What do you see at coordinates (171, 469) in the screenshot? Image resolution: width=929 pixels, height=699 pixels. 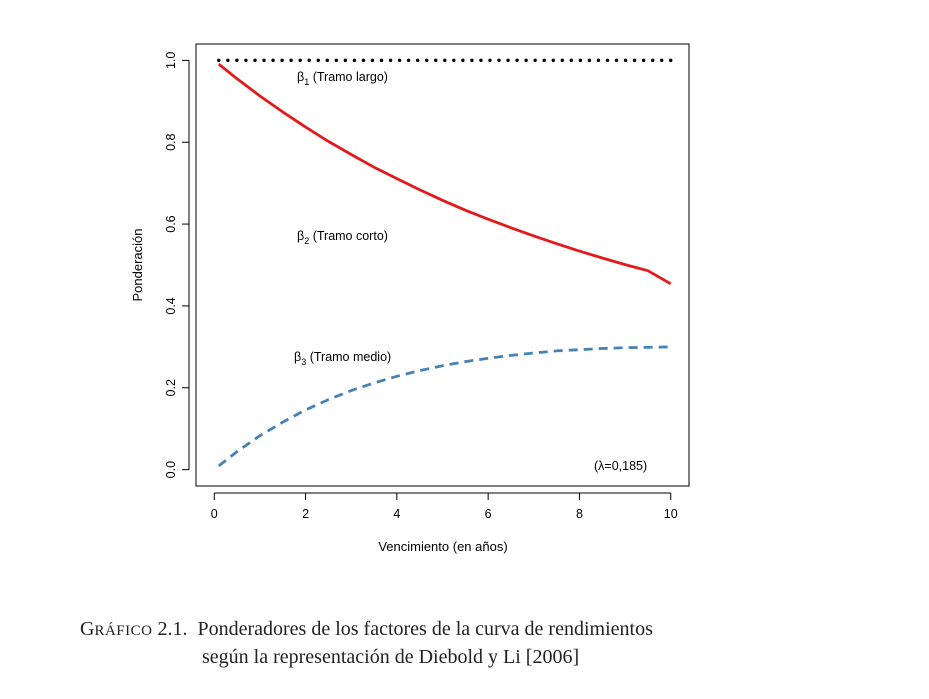 I see `y-tick-label: 0.0` at bounding box center [171, 469].